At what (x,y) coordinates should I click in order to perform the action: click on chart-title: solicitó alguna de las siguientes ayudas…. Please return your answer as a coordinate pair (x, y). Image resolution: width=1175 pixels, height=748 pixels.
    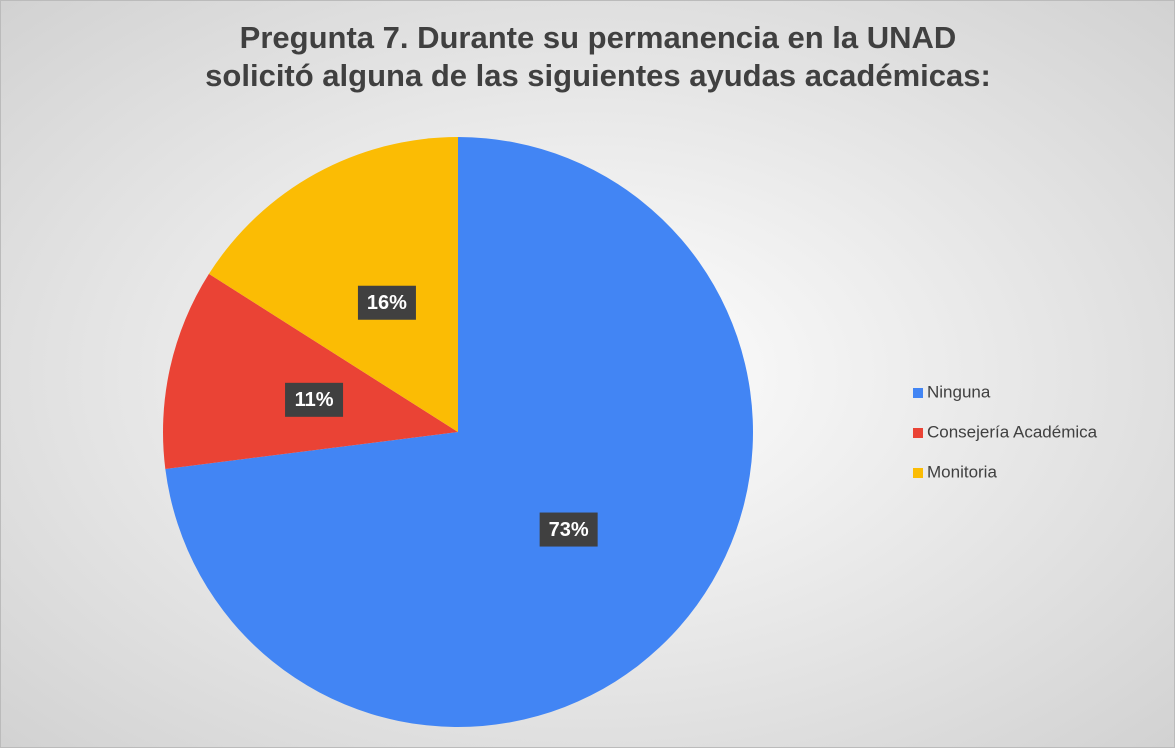
    Looking at the image, I should click on (598, 75).